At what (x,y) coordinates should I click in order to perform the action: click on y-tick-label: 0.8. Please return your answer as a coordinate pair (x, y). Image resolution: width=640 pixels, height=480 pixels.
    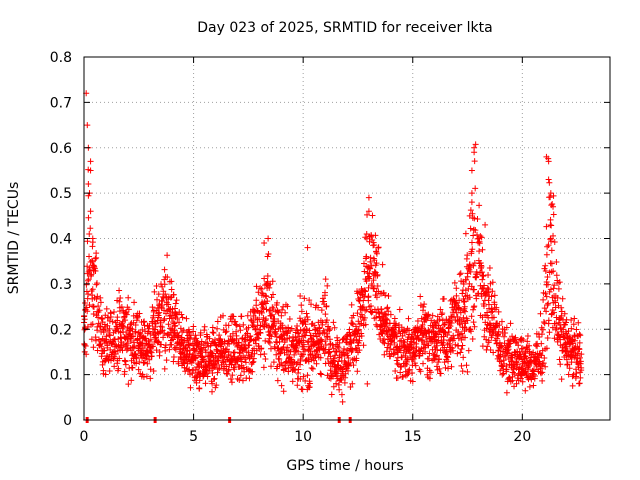
    Looking at the image, I should click on (61, 58).